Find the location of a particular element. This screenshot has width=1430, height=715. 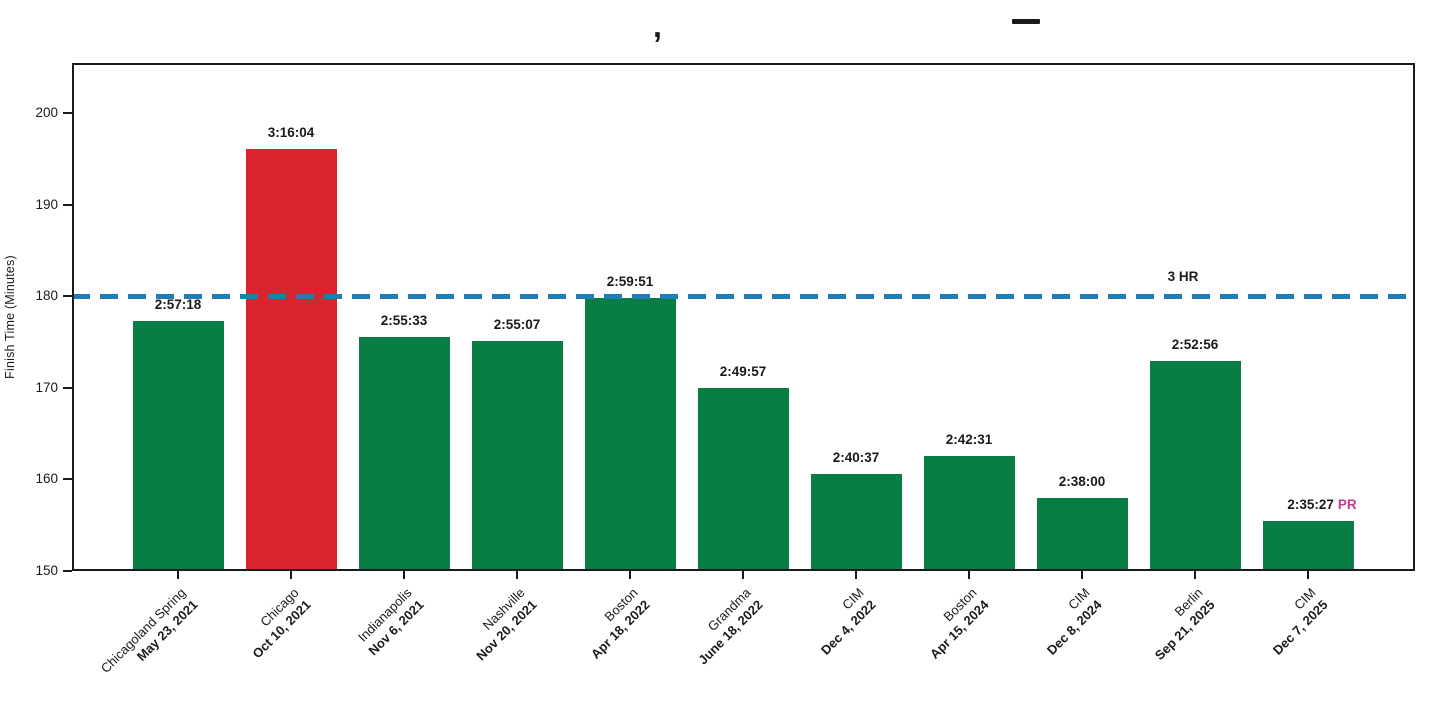

bar-value-label: 2:49:57 is located at coordinates (743, 371).